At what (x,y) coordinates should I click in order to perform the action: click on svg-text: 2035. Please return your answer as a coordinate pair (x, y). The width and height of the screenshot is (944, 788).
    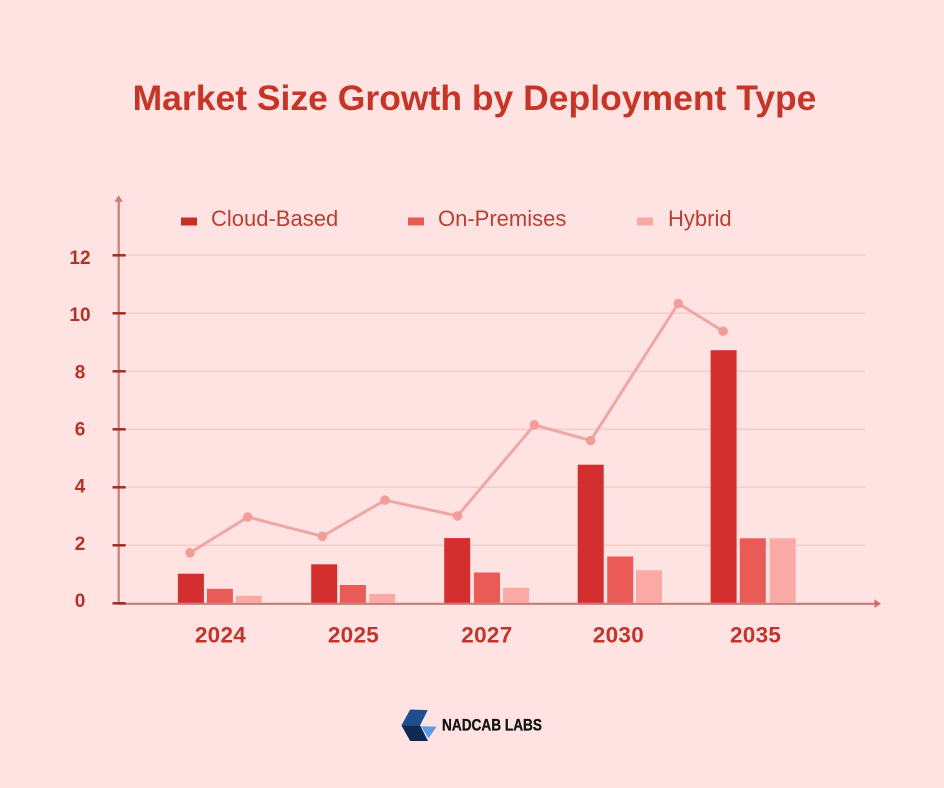
    Looking at the image, I should click on (755, 635).